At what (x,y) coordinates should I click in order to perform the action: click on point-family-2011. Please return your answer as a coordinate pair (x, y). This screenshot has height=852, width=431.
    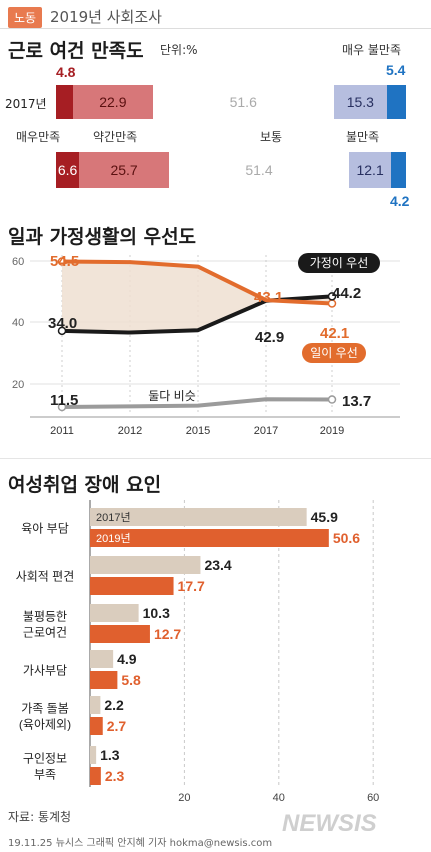
    Looking at the image, I should click on (62, 261).